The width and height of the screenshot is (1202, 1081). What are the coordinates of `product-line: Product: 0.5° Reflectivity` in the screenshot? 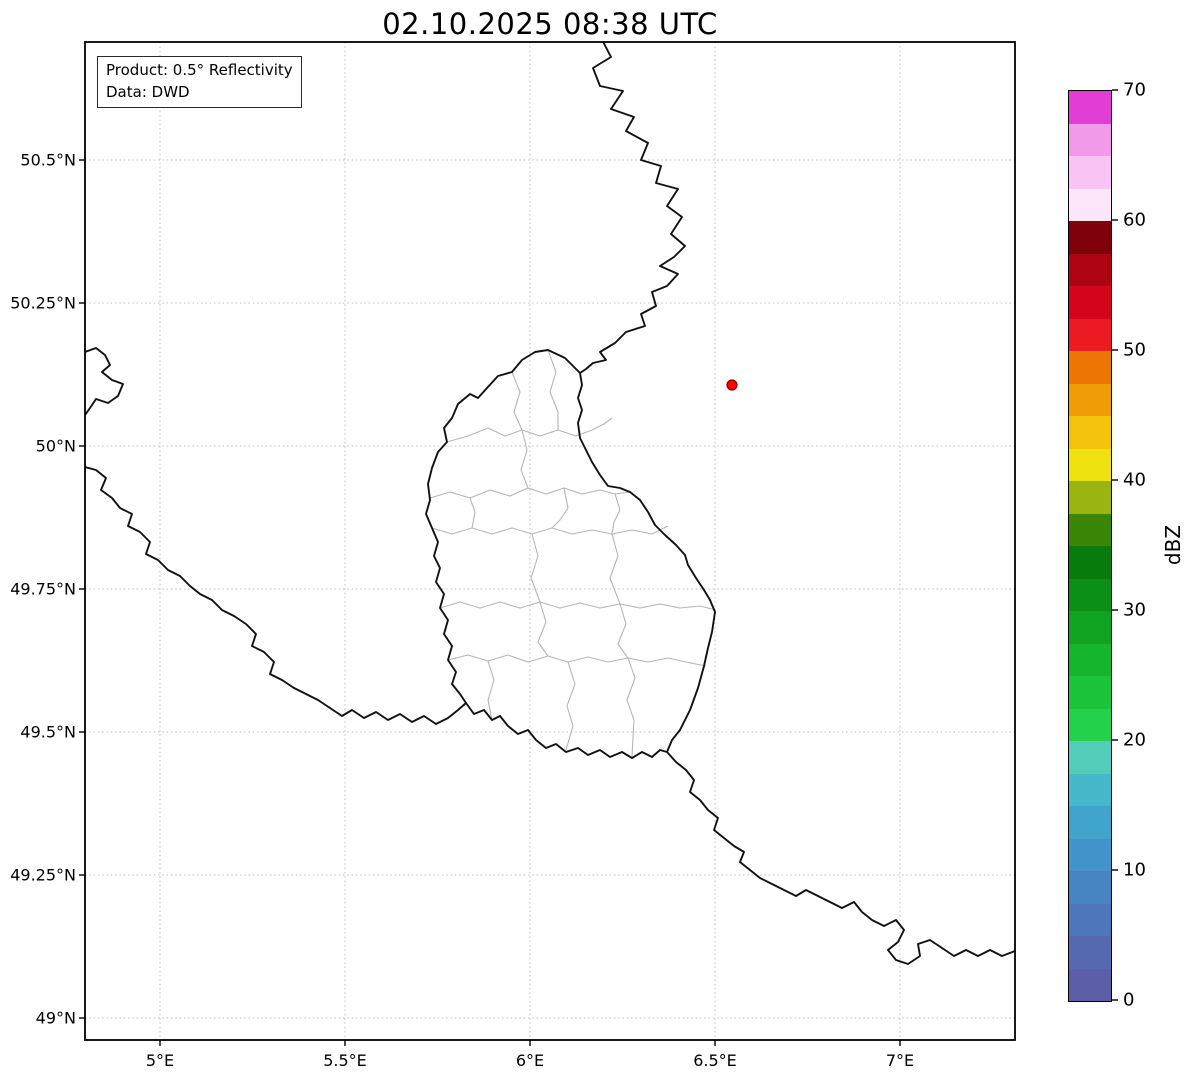 It's located at (199, 70).